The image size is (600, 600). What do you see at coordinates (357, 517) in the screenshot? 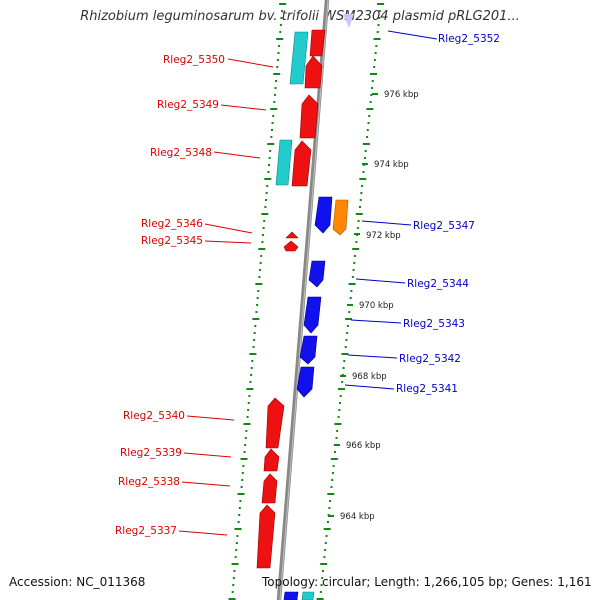
I see `kbp-label: 964 kbp` at bounding box center [357, 517].